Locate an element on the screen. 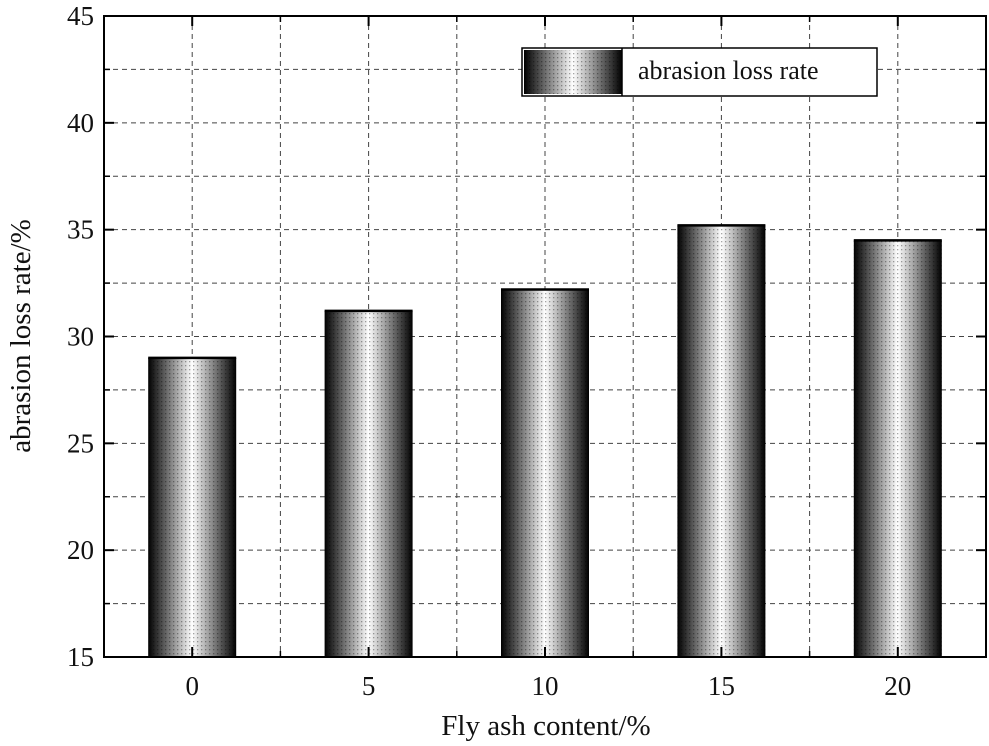  y-tick-label: 25 is located at coordinates (80, 443).